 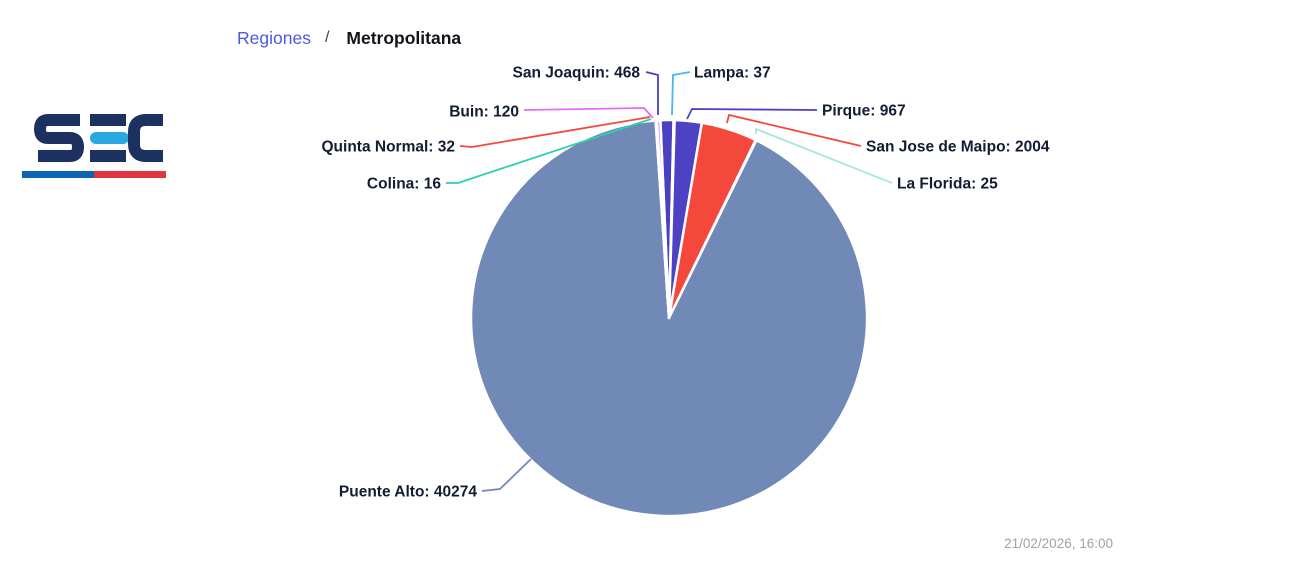 I want to click on timestamp: 21/02/2026, 16:00, so click(x=1058, y=543).